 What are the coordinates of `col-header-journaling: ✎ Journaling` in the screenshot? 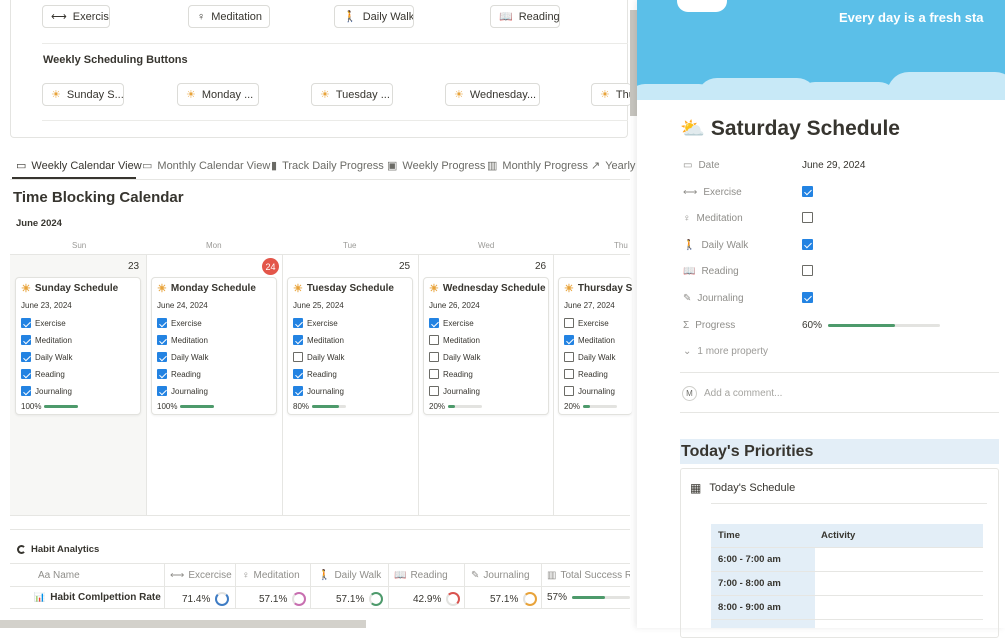 It's located at (500, 575).